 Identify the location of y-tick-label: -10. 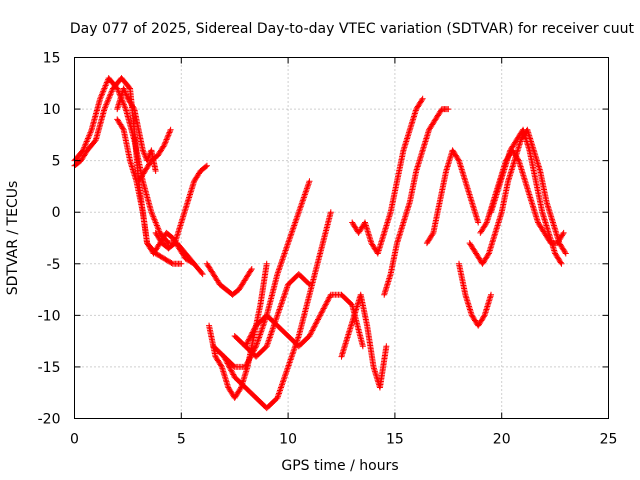
(49, 316).